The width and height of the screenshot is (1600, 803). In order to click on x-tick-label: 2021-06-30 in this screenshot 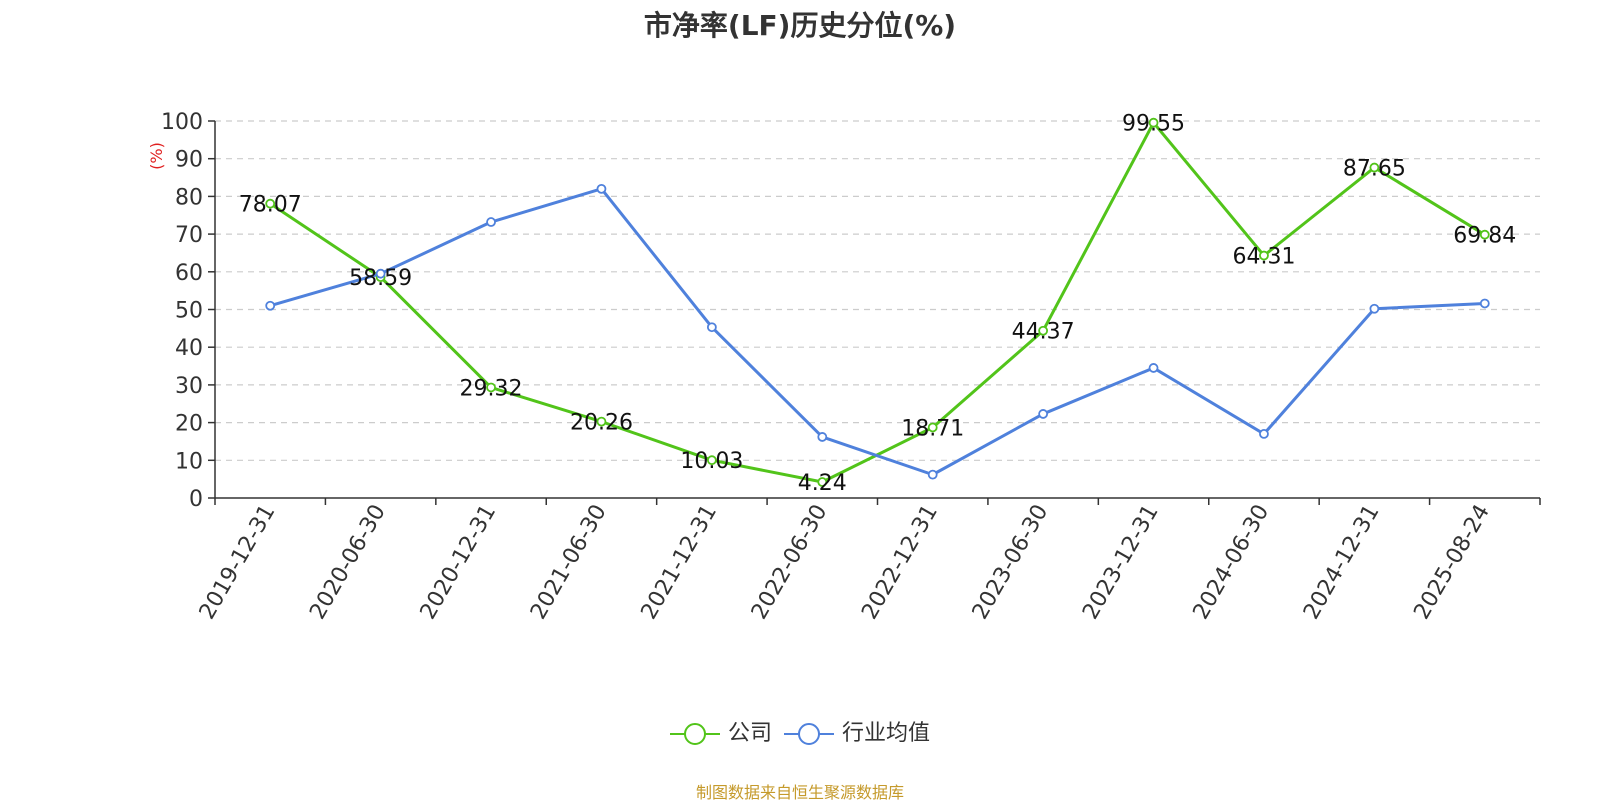, I will do `click(569, 562)`.